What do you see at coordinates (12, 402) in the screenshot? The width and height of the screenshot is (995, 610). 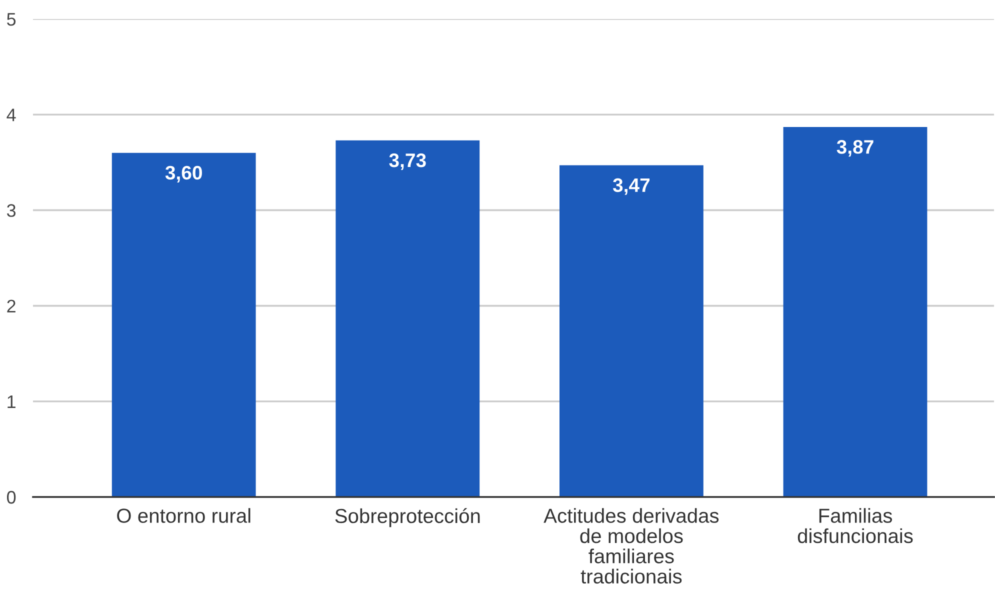 I see `y-tick-label: 1` at bounding box center [12, 402].